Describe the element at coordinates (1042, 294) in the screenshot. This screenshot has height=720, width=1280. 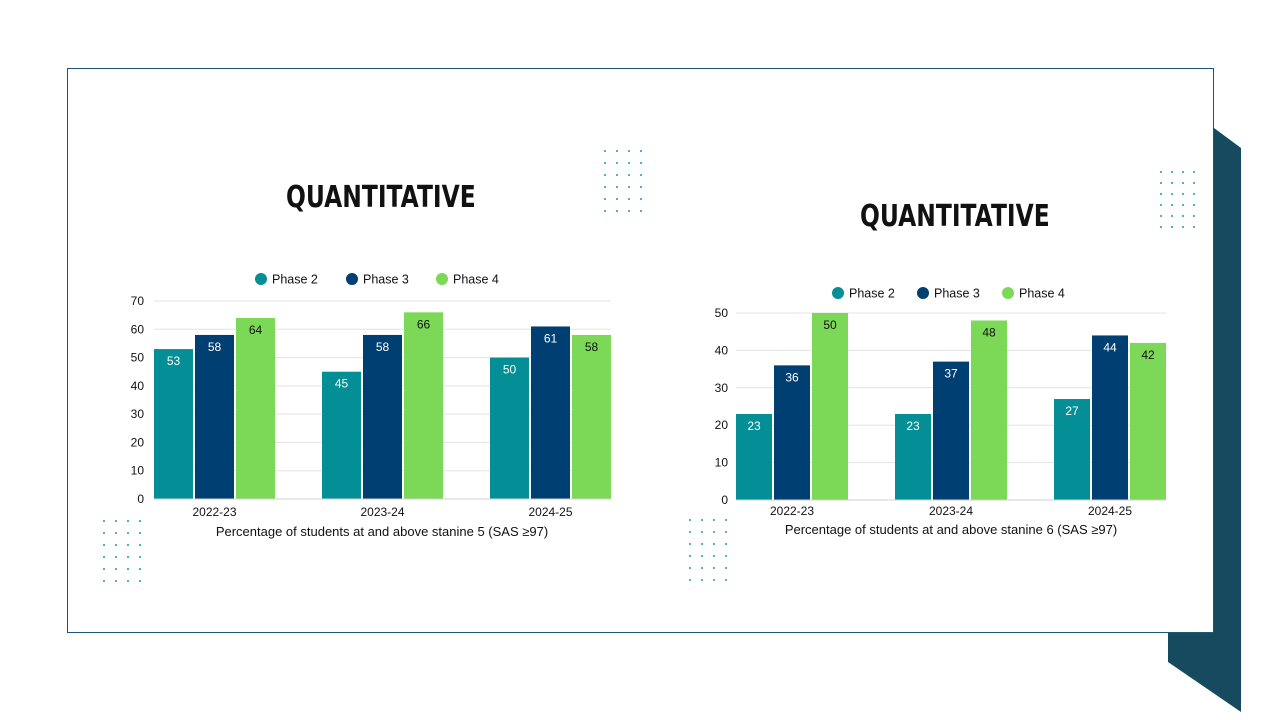
I see `legend-label: Phase 4` at that location.